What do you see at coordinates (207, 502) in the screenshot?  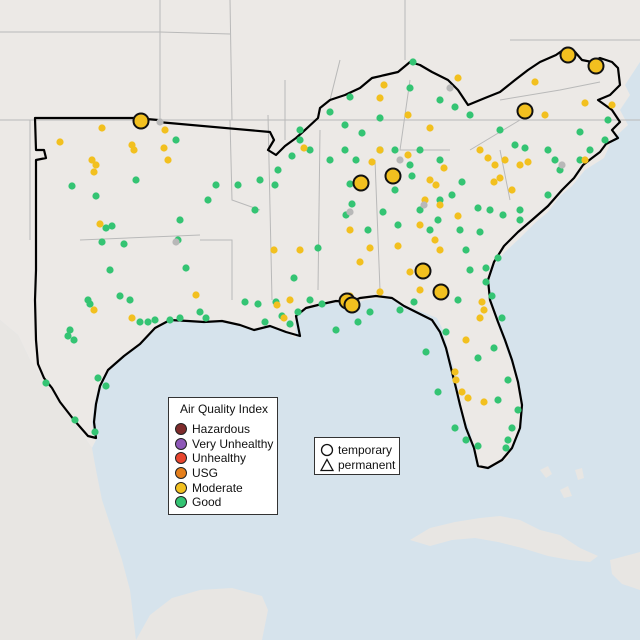 I see `legend-label: Good` at bounding box center [207, 502].